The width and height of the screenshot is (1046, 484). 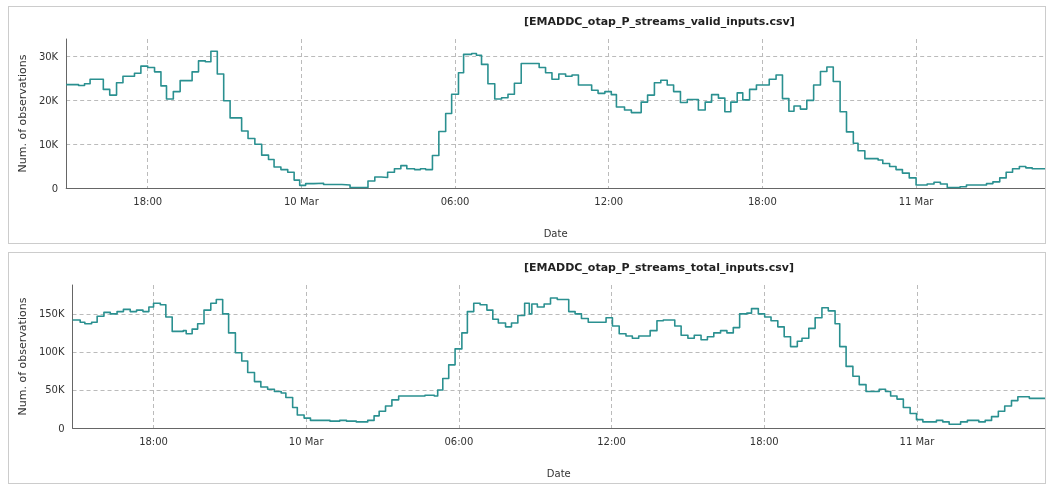 I want to click on y-tick-label: 10K, so click(x=48, y=144).